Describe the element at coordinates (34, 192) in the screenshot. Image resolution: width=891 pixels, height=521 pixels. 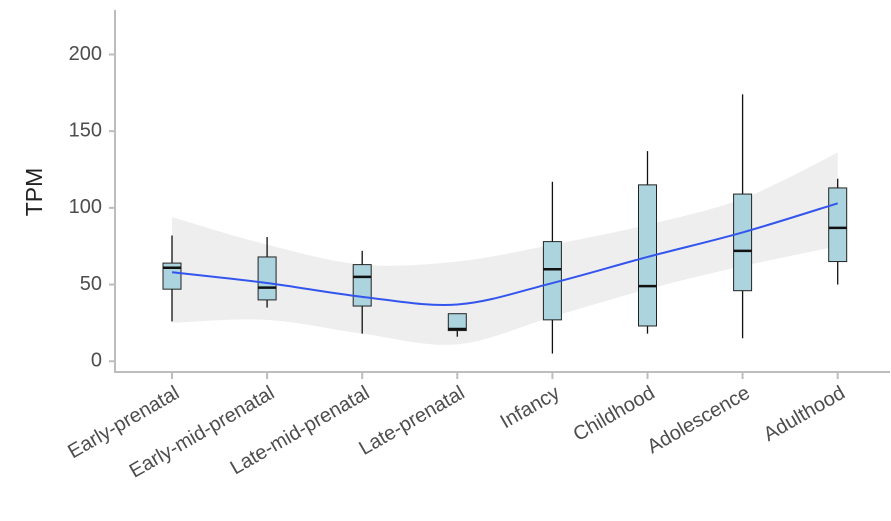
I see `y-axis-label: TPM` at that location.